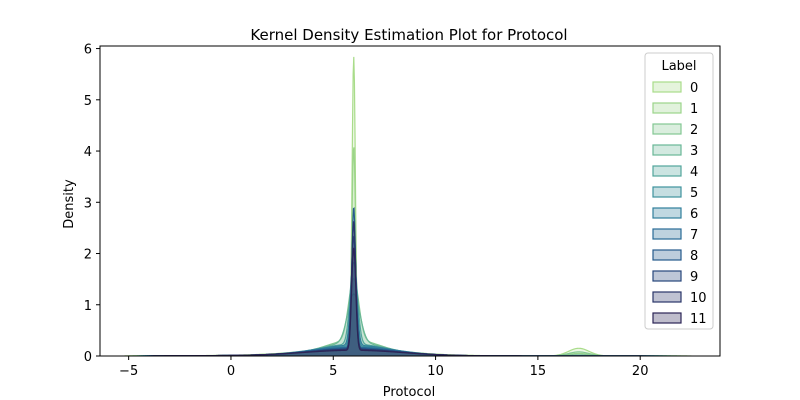  Describe the element at coordinates (88, 203) in the screenshot. I see `y-tick-label: 3` at that location.